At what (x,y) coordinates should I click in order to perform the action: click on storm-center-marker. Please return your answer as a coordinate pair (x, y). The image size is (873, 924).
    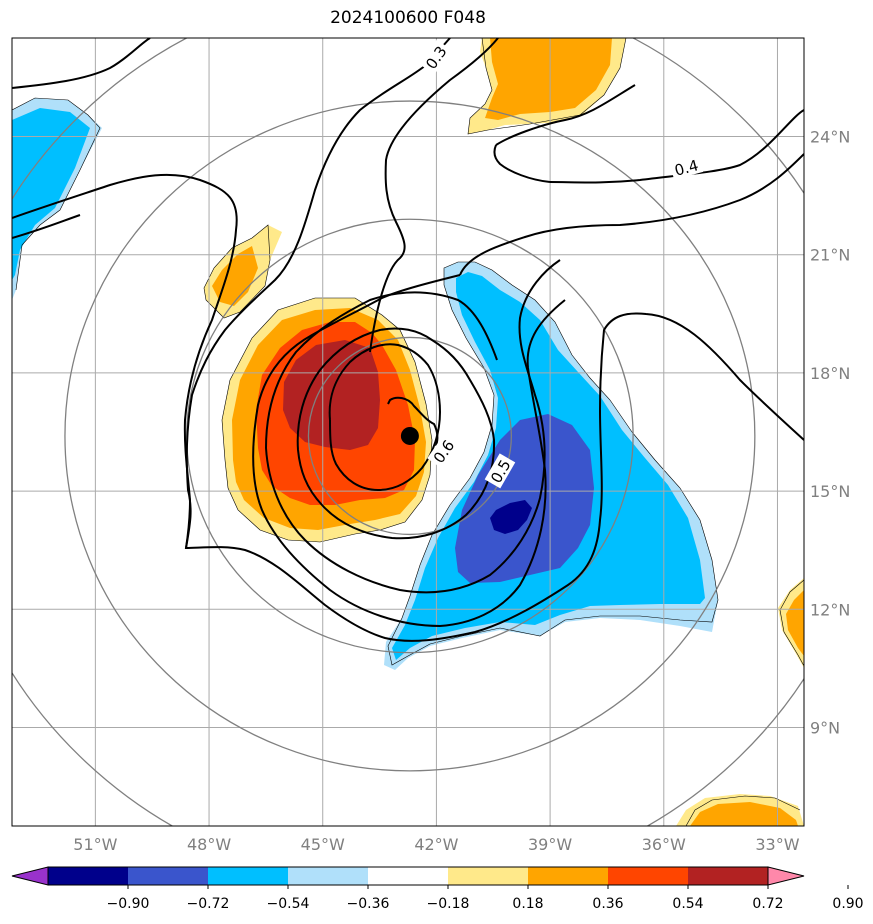
    Looking at the image, I should click on (409, 435).